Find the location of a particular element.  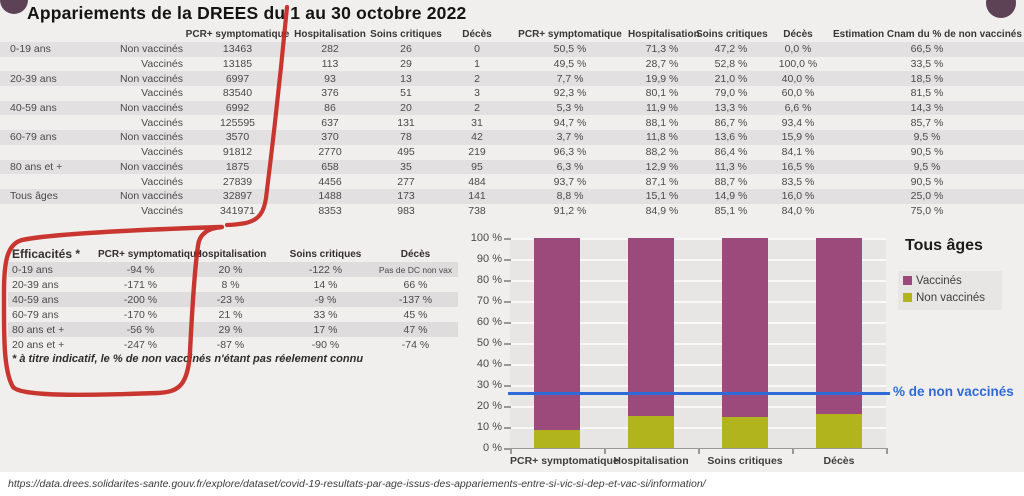

column-header: Soins critiques is located at coordinates (406, 34).